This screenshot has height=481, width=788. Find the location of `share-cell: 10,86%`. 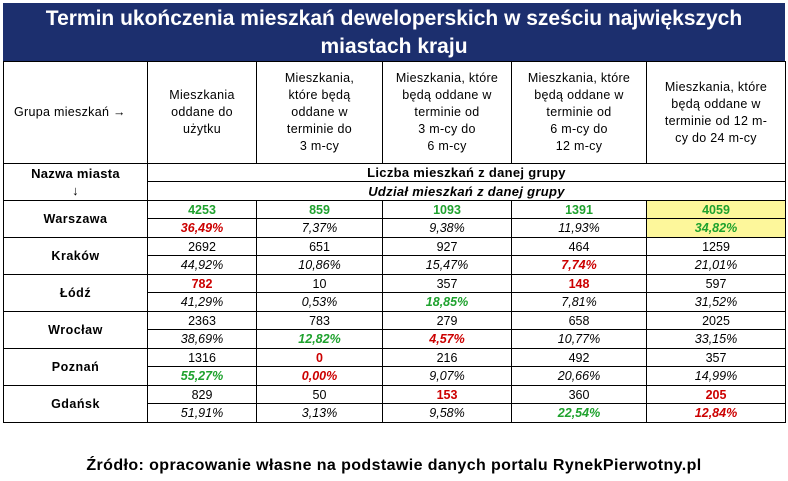

share-cell: 10,86% is located at coordinates (319, 265).